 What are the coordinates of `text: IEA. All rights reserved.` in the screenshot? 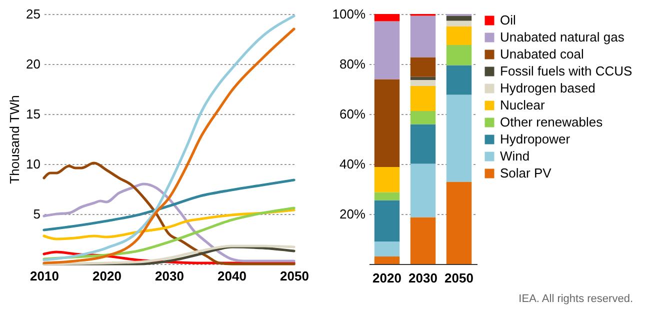 It's located at (575, 299).